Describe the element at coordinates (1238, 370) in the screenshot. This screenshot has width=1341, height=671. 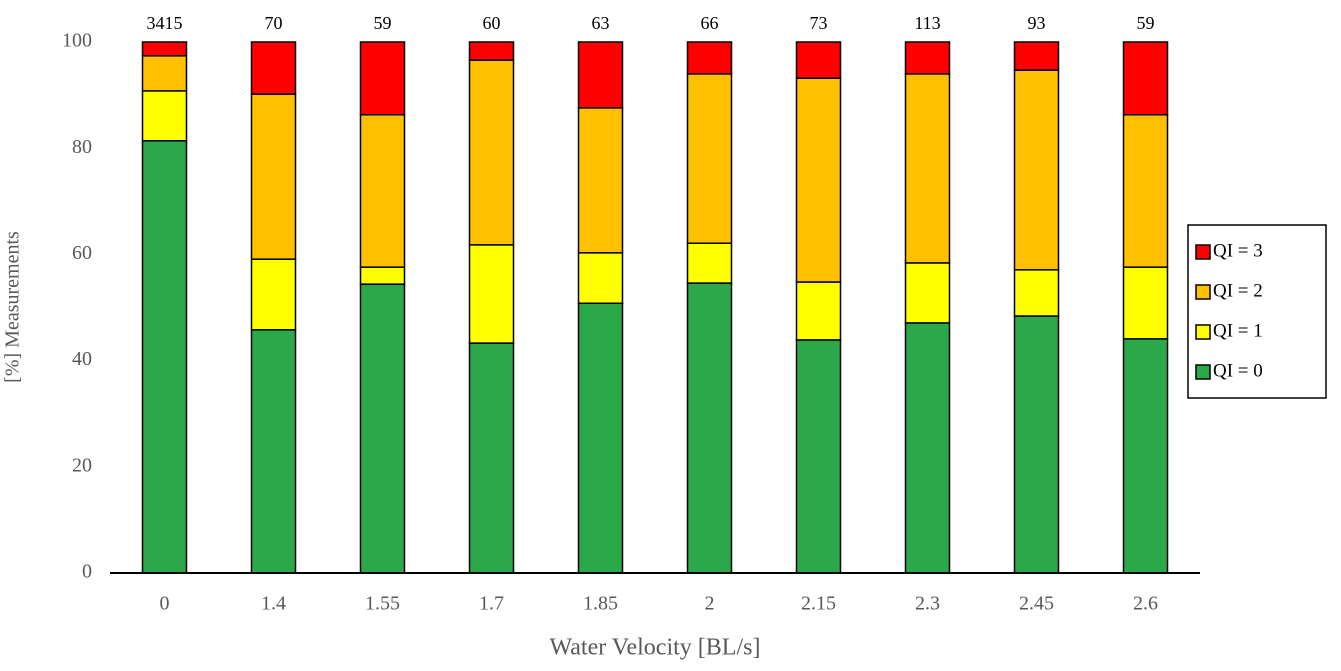
I see `legend-label: QI = 0` at that location.